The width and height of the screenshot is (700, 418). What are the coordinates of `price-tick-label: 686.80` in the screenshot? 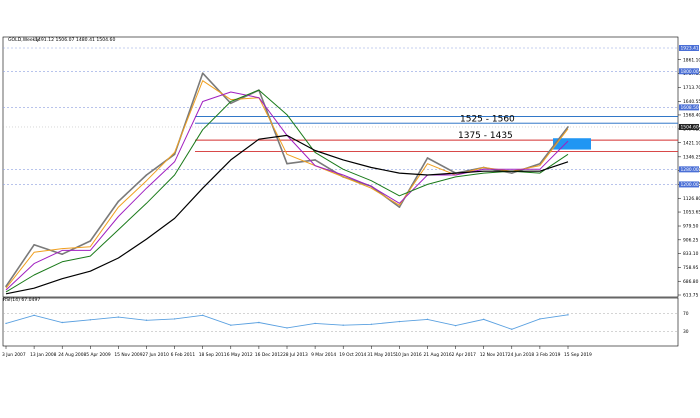 It's located at (691, 282).